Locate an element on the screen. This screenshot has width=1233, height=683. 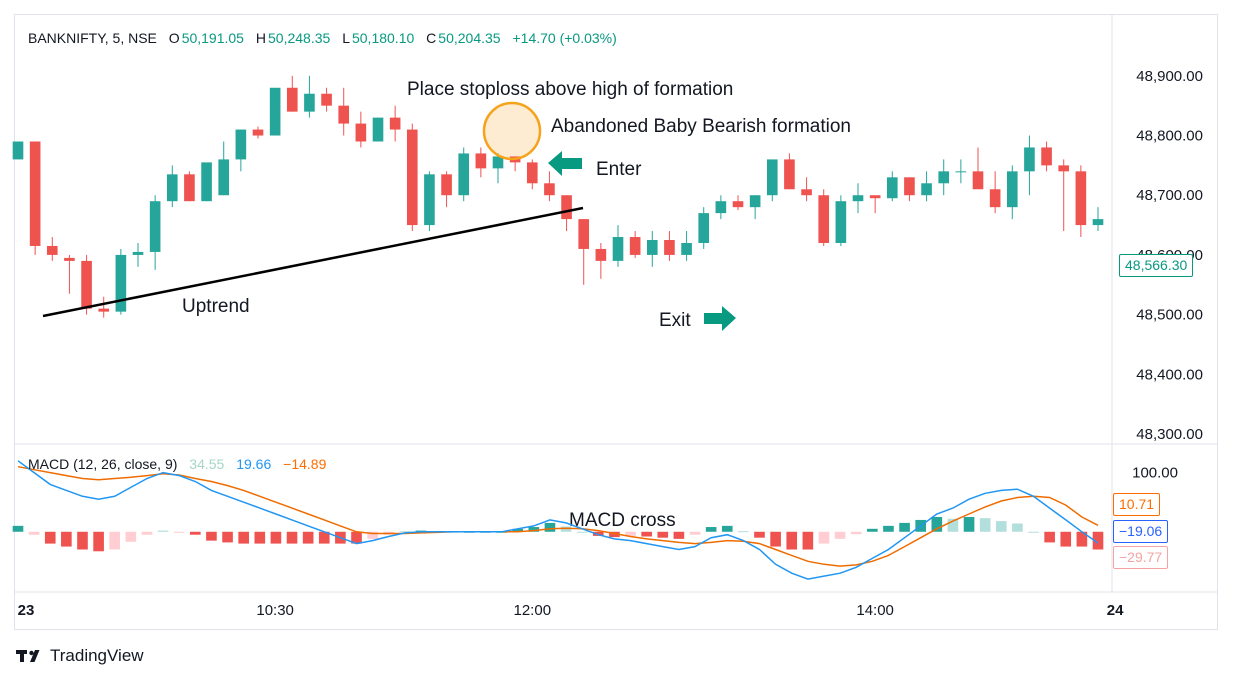
macd-axis-tick: 100.00 is located at coordinates (1155, 473).